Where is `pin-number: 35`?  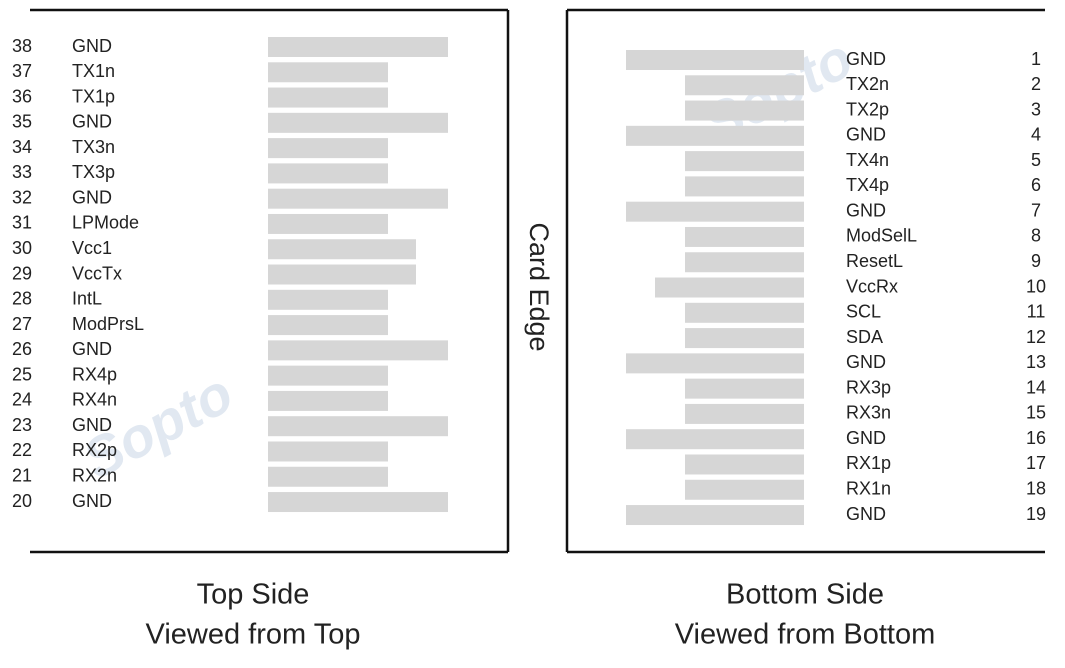
pin-number: 35 is located at coordinates (22, 122).